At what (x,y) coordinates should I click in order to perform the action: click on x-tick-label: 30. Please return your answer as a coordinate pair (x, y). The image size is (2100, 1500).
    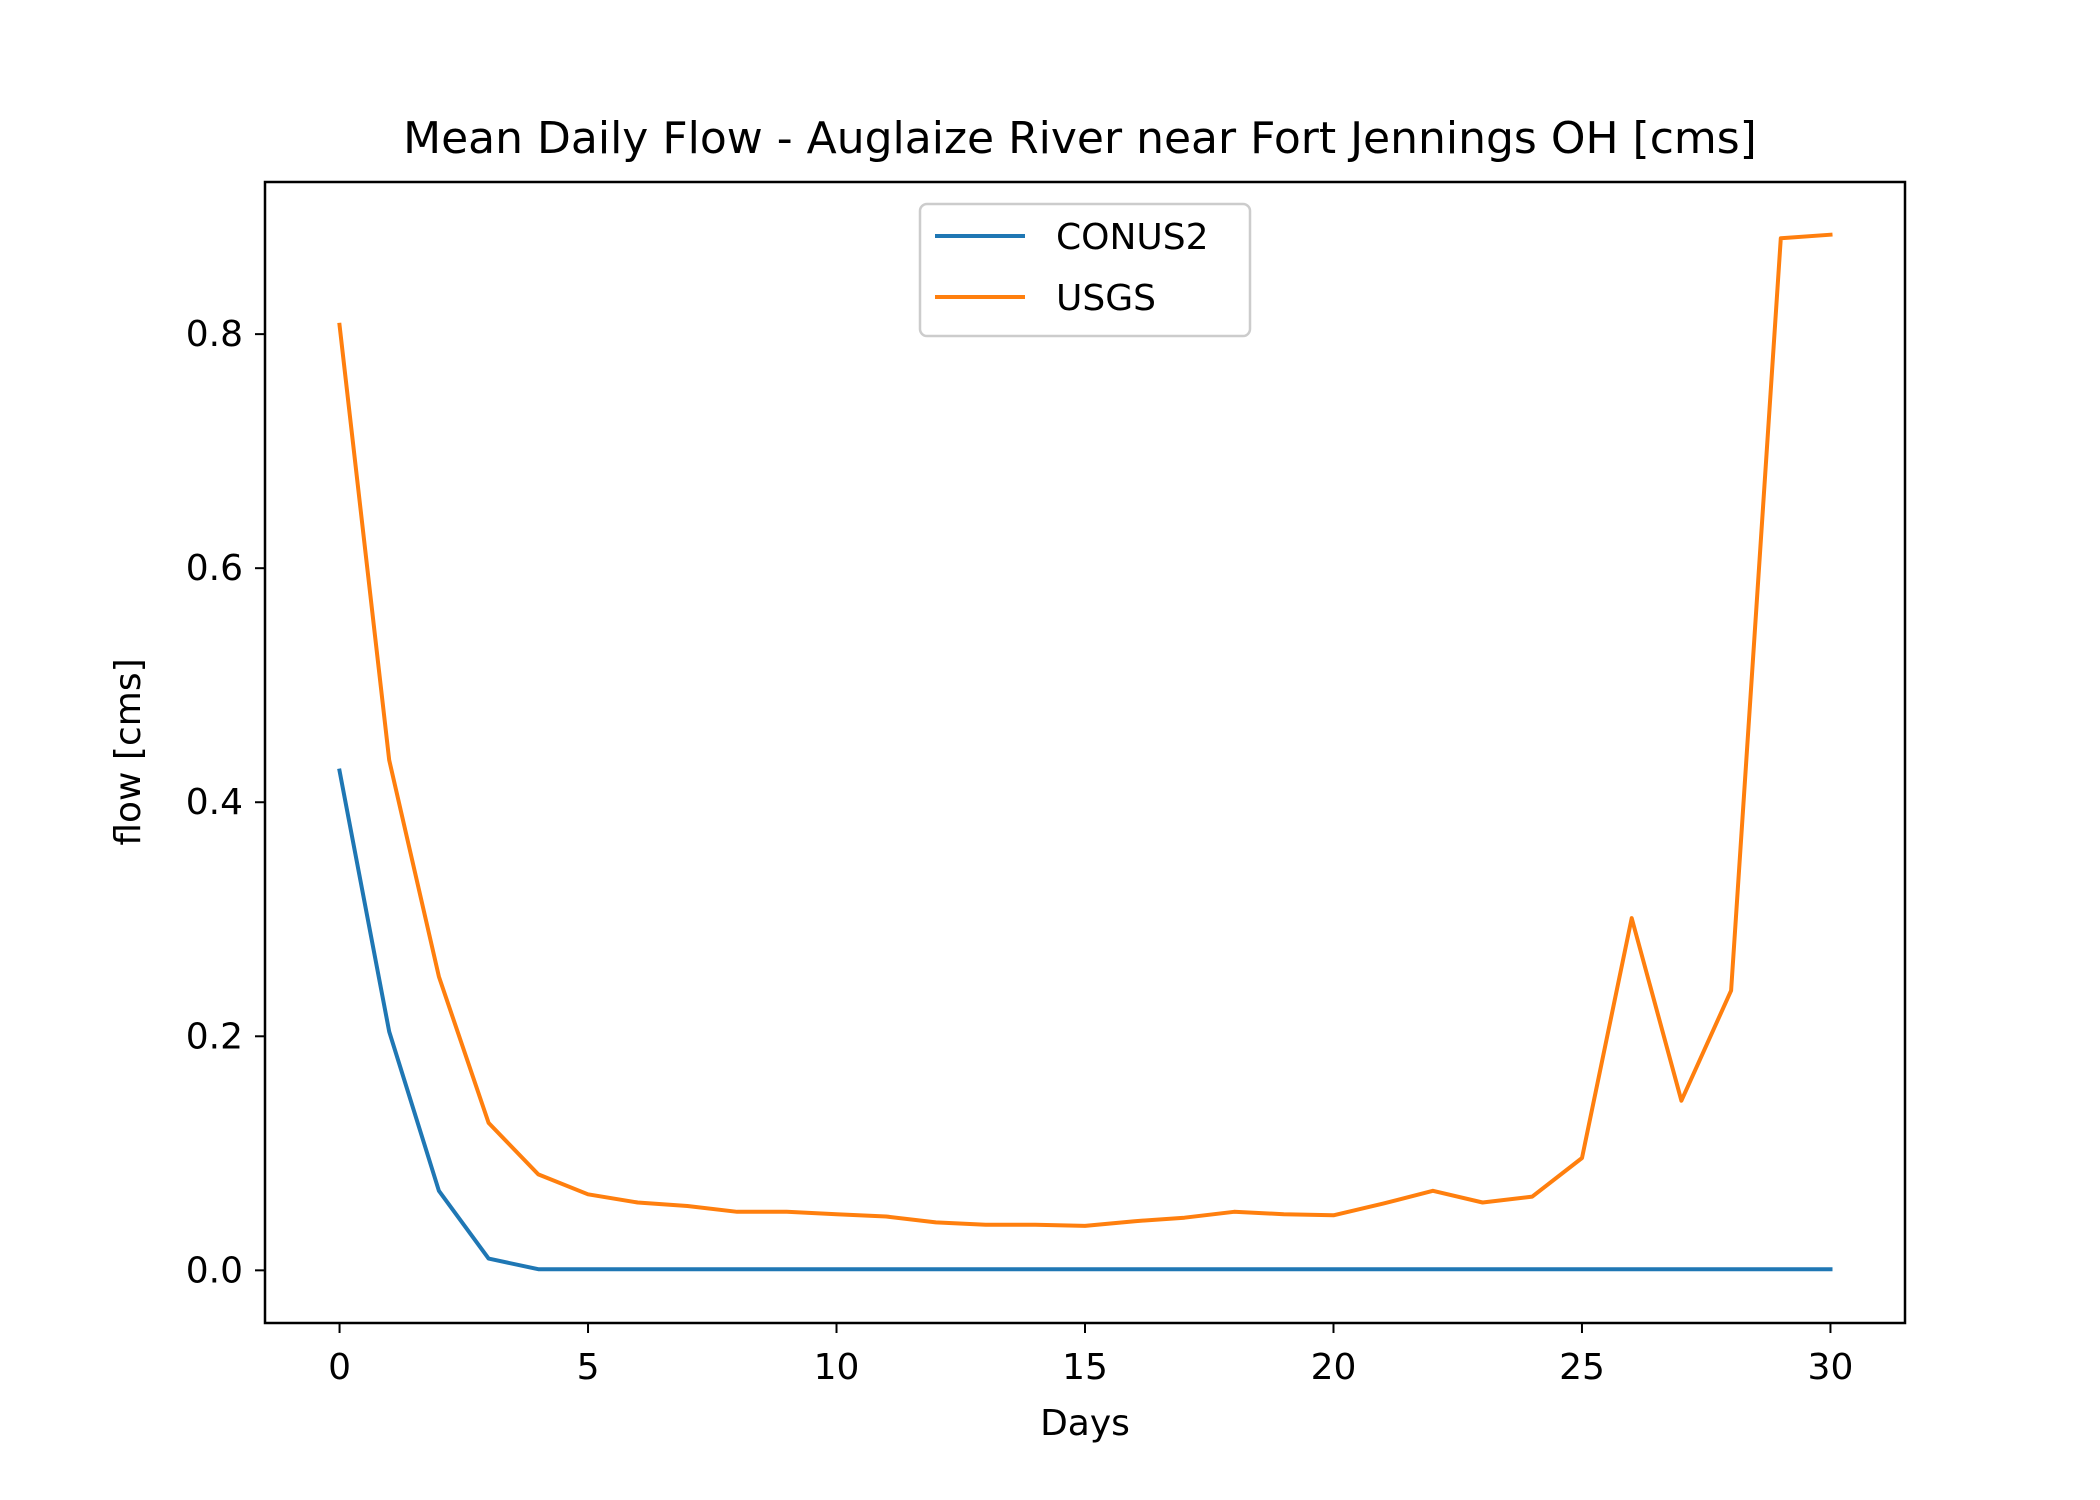
    Looking at the image, I should click on (1831, 1367).